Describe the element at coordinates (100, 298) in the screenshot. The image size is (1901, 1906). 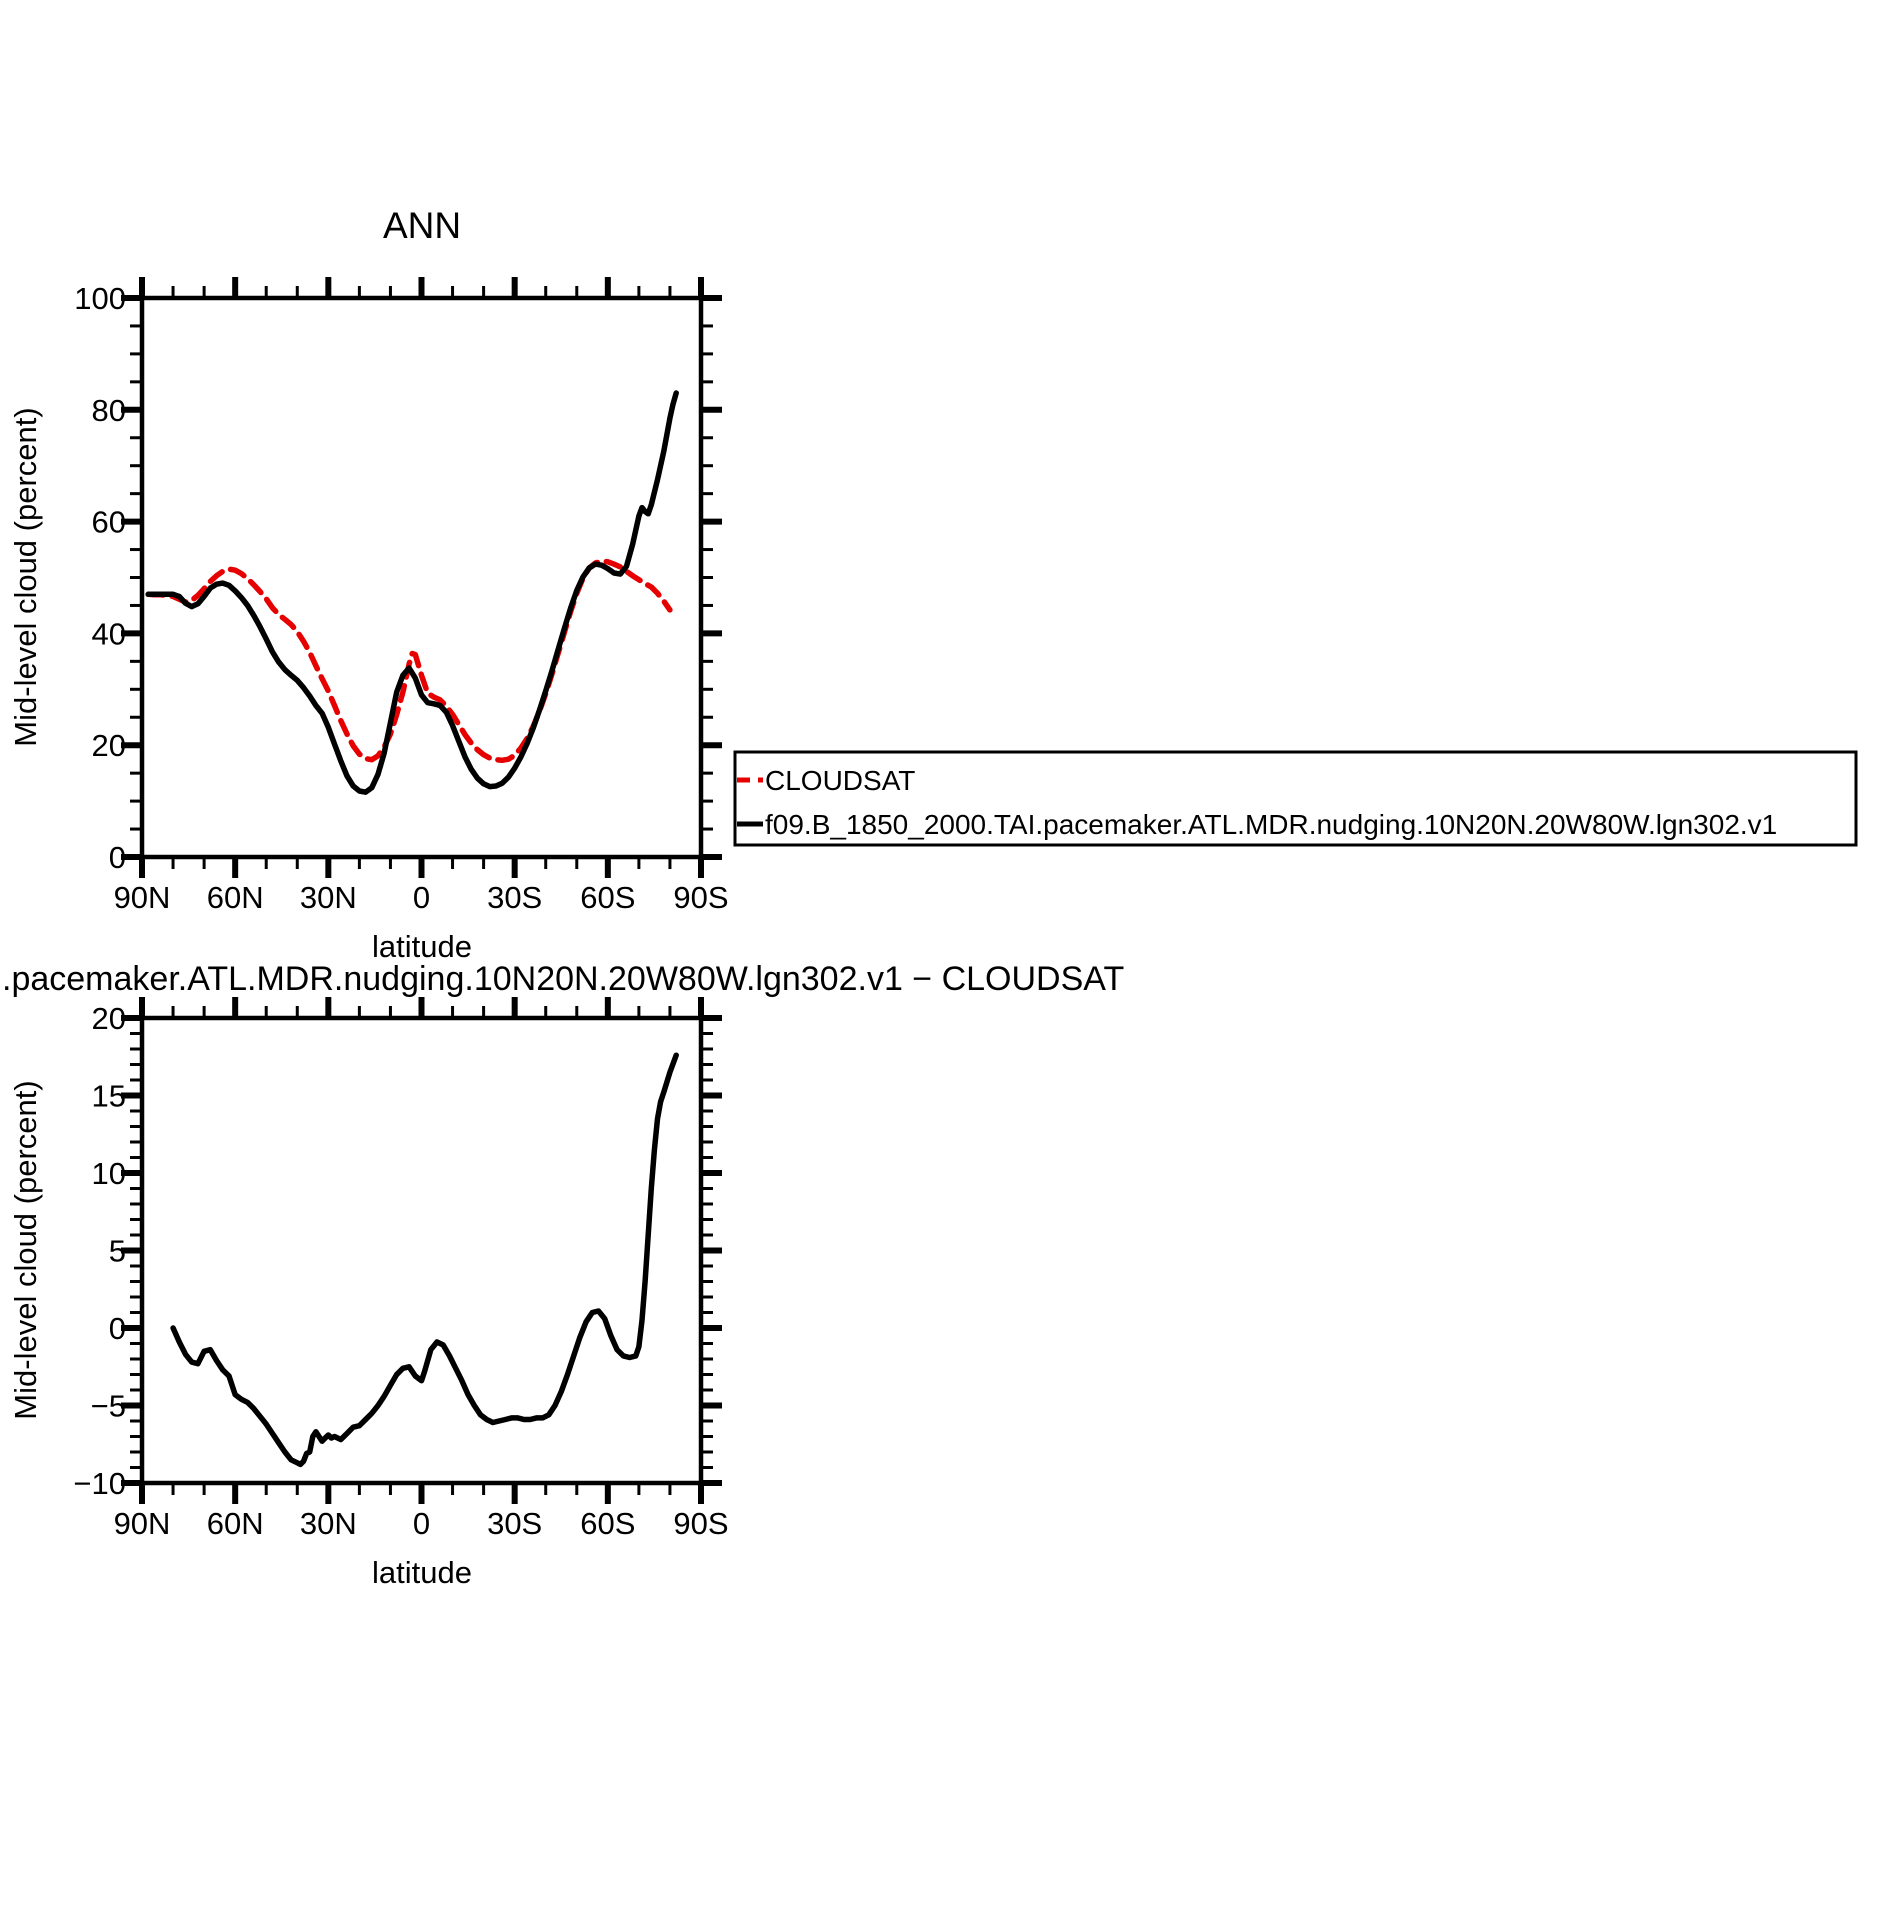
I see `y-tick-label: 100` at that location.